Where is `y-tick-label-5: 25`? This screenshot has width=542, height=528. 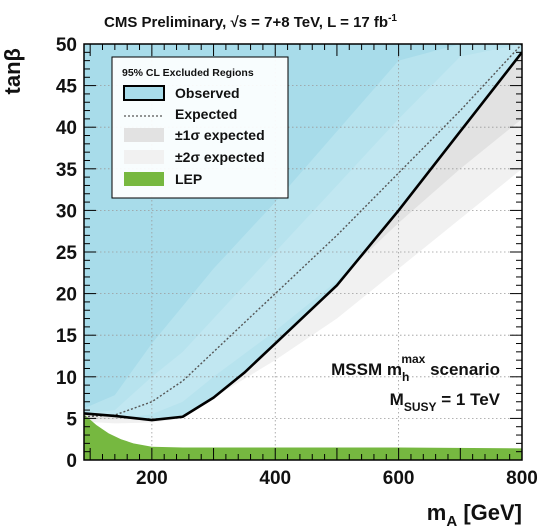
y-tick-label-5: 25 is located at coordinates (67, 253).